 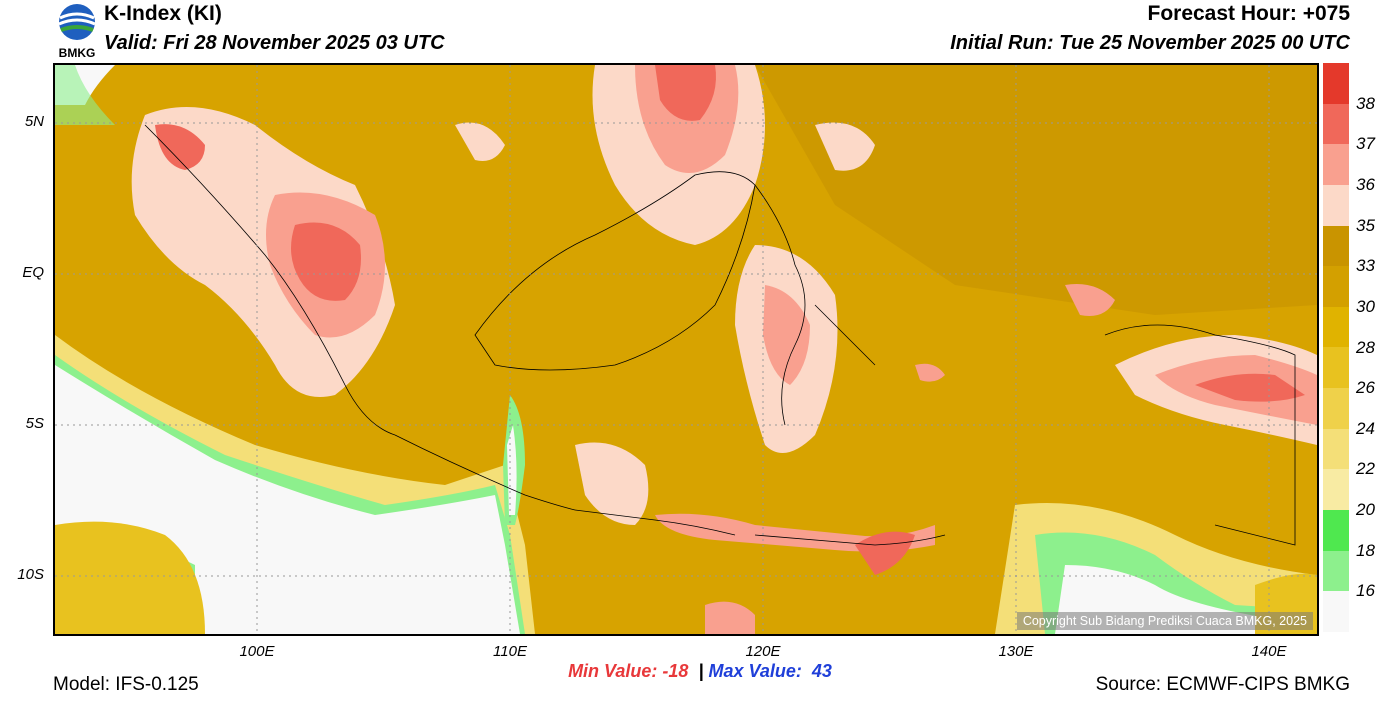 I want to click on legend-label: 38, so click(x=1365, y=103).